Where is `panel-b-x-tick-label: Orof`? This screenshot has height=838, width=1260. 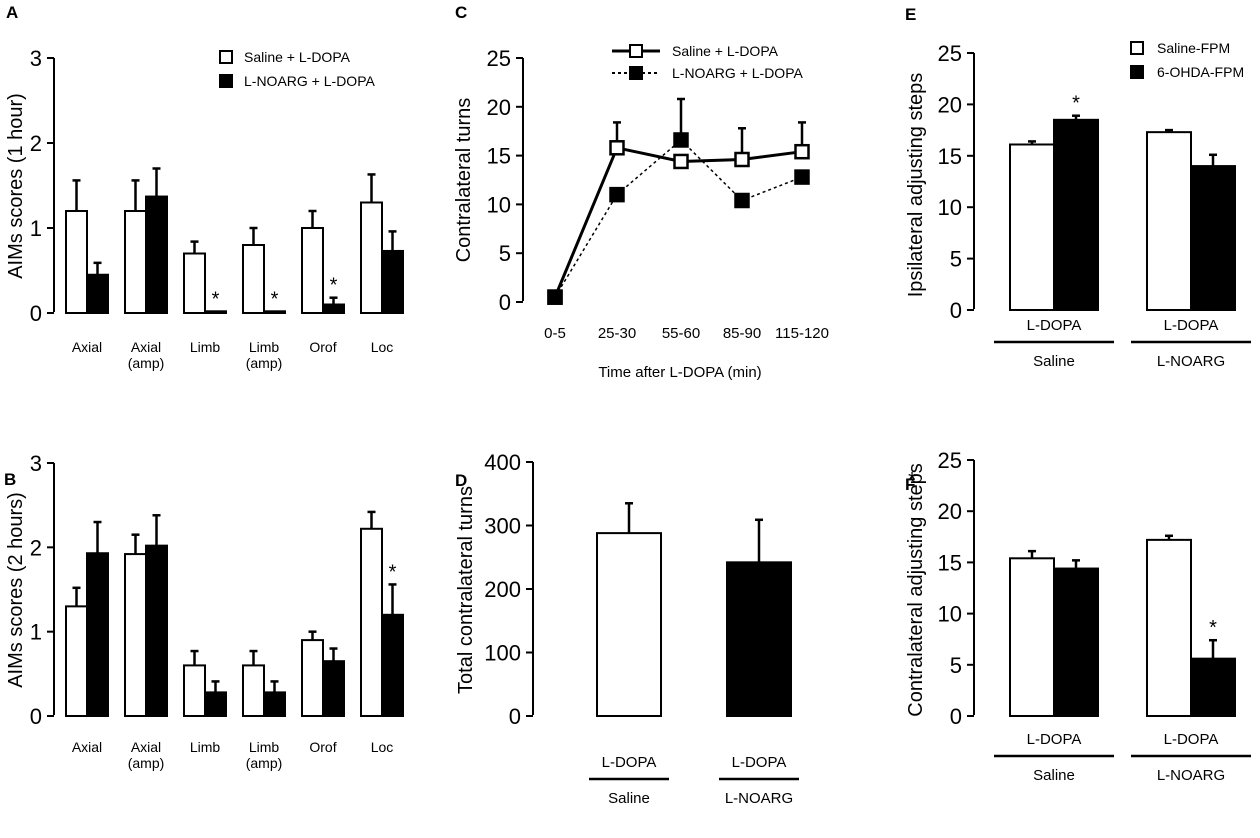 panel-b-x-tick-label: Orof is located at coordinates (322, 747).